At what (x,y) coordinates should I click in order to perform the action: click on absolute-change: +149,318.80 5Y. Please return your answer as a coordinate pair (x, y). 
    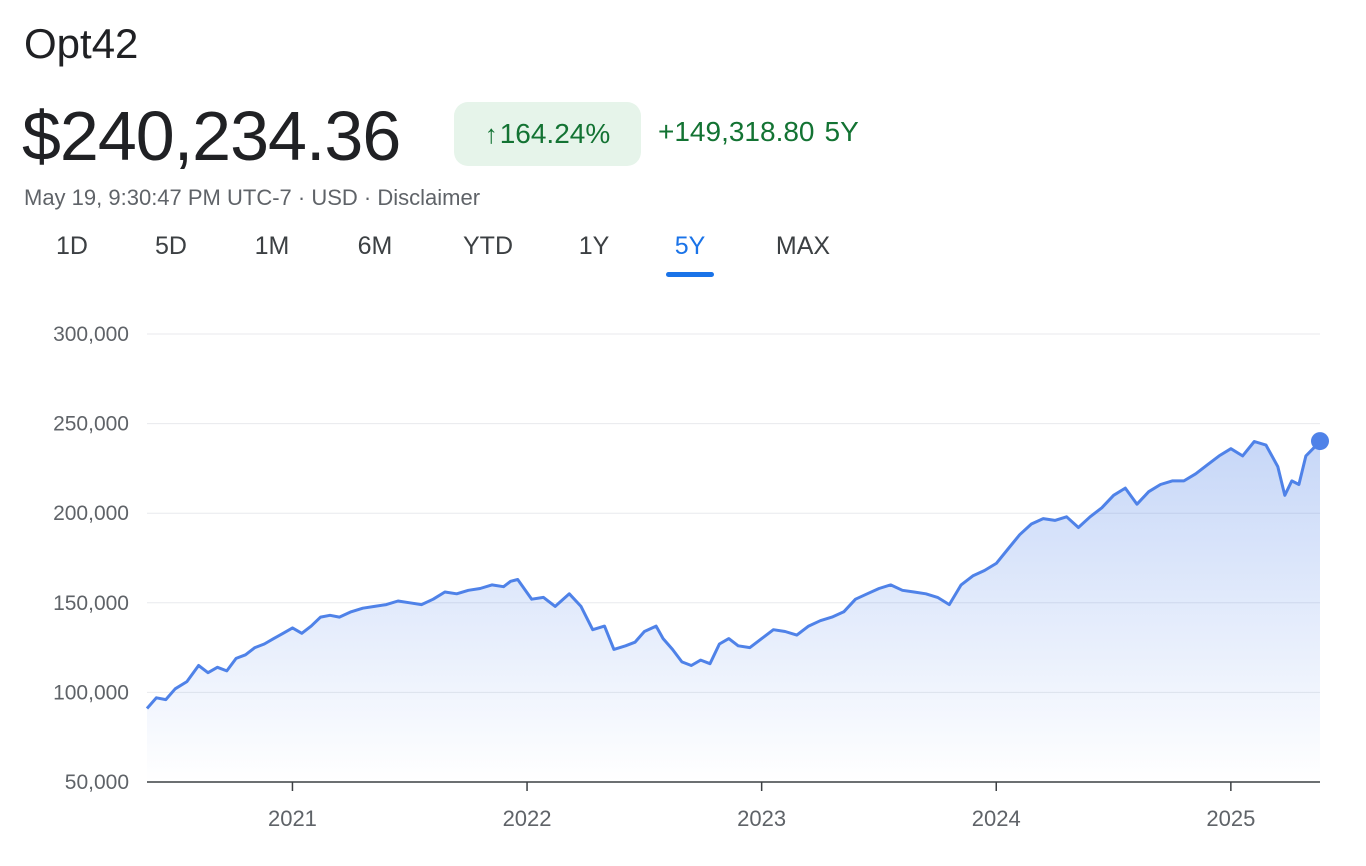
    Looking at the image, I should click on (758, 132).